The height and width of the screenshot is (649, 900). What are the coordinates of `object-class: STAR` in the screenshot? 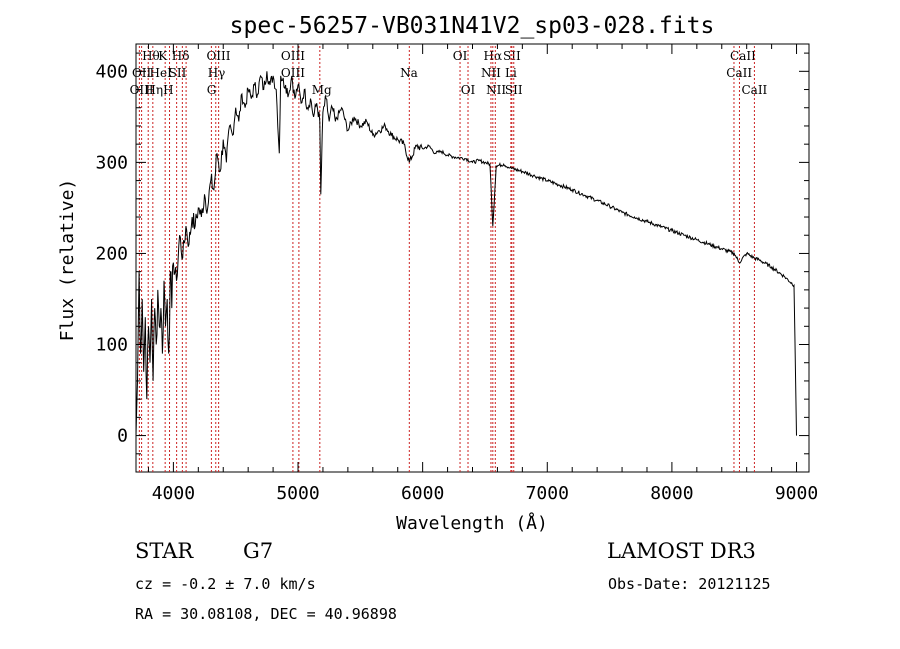 It's located at (164, 551).